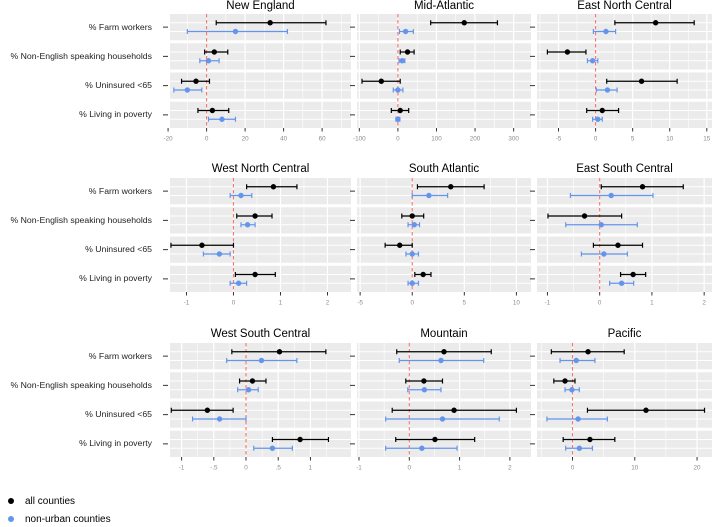 The height and width of the screenshot is (527, 716). Describe the element at coordinates (444, 334) in the screenshot. I see `panel-title-mountain: Mountain` at that location.